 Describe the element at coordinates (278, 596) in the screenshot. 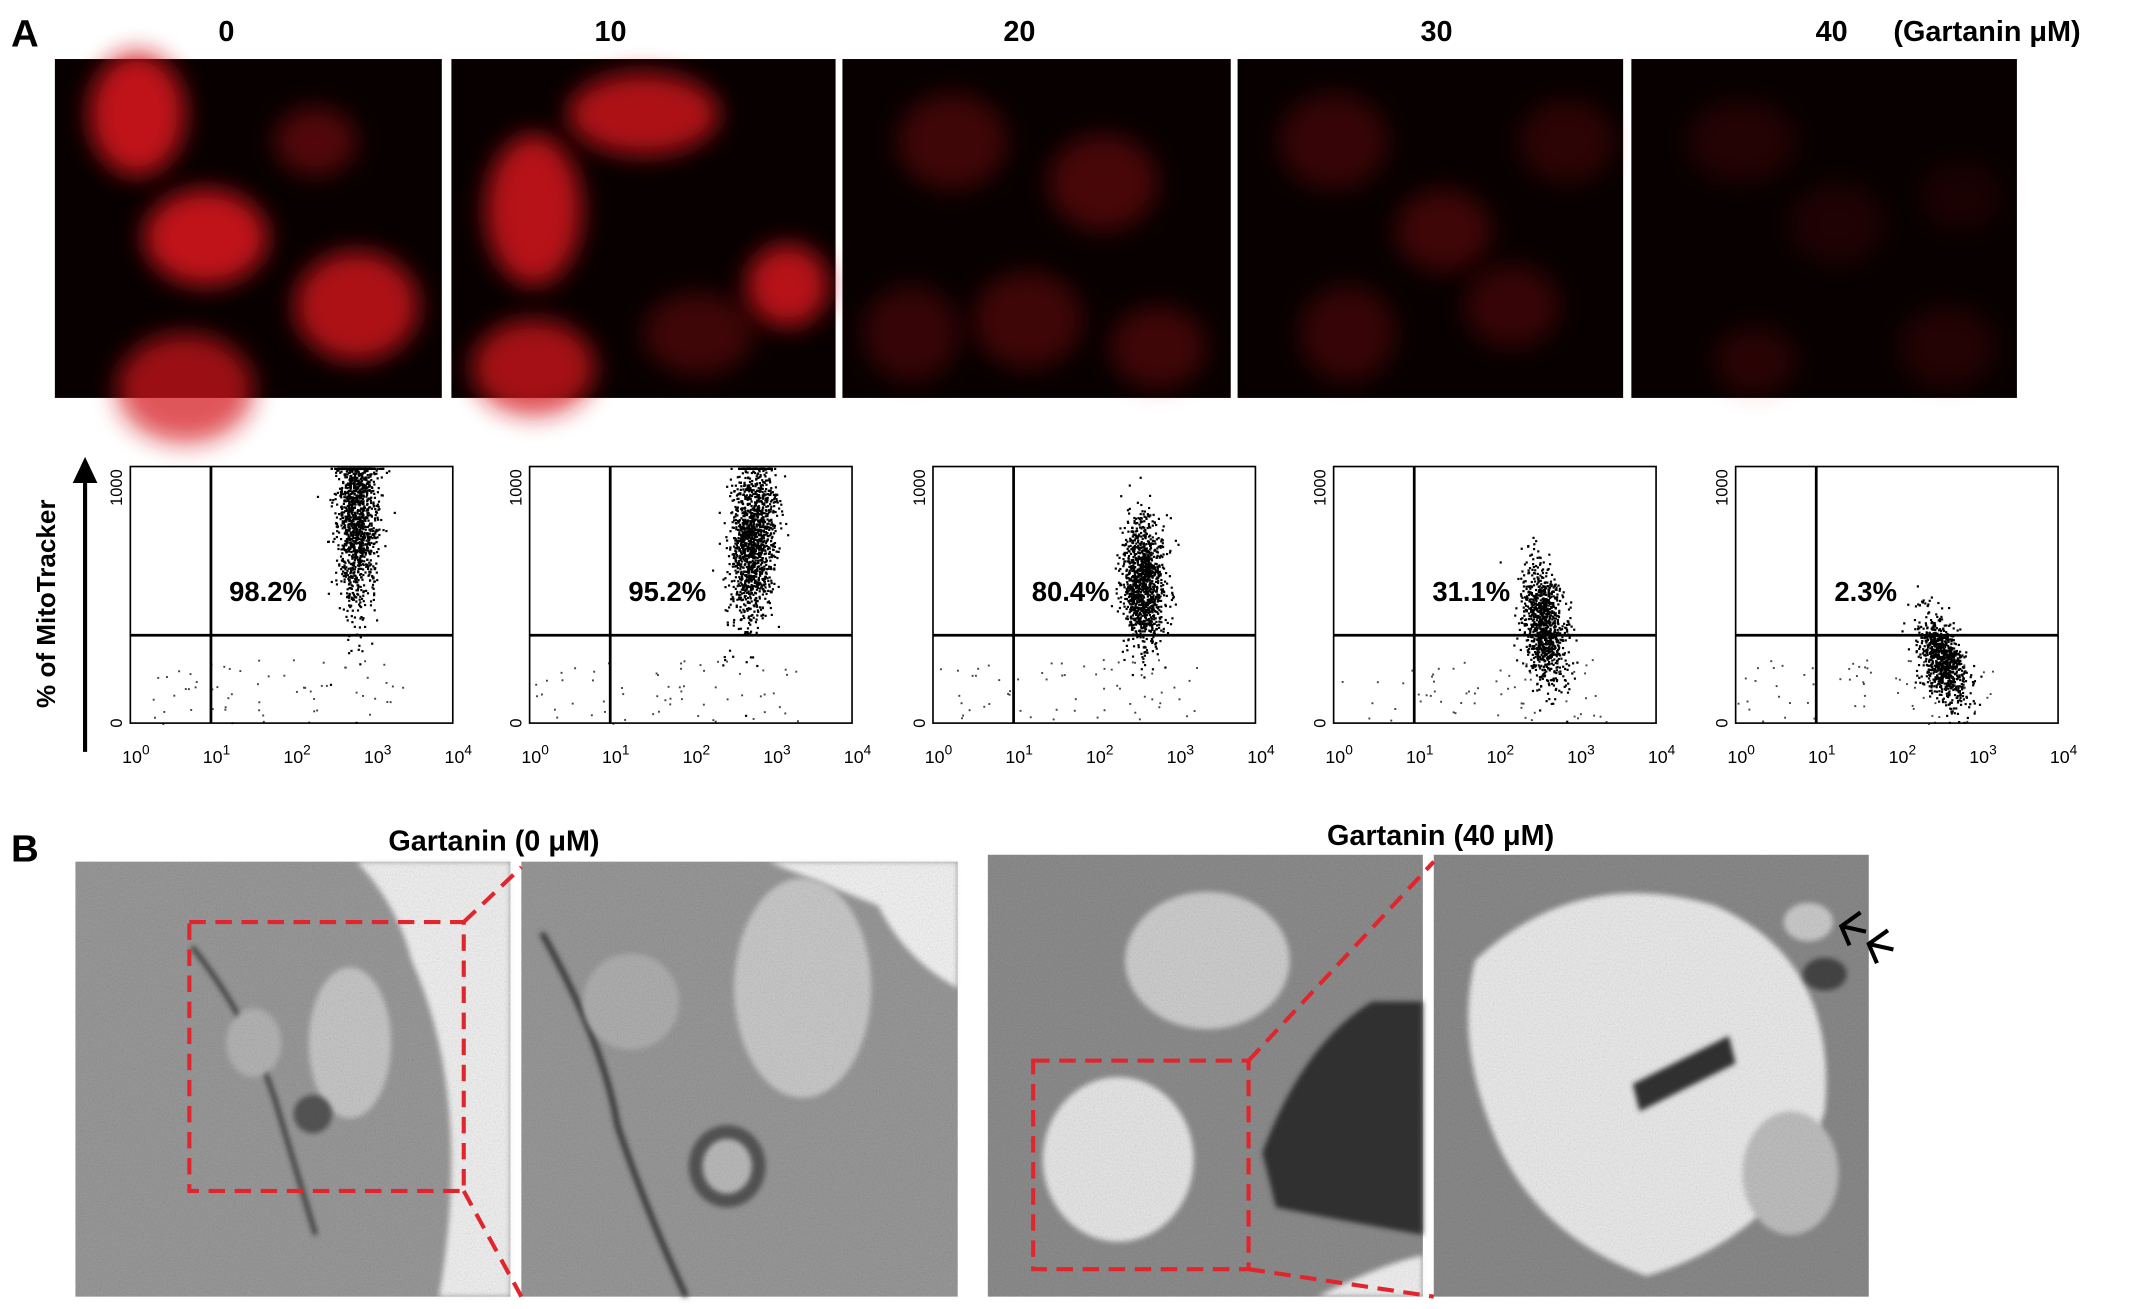

I see `events` at that location.